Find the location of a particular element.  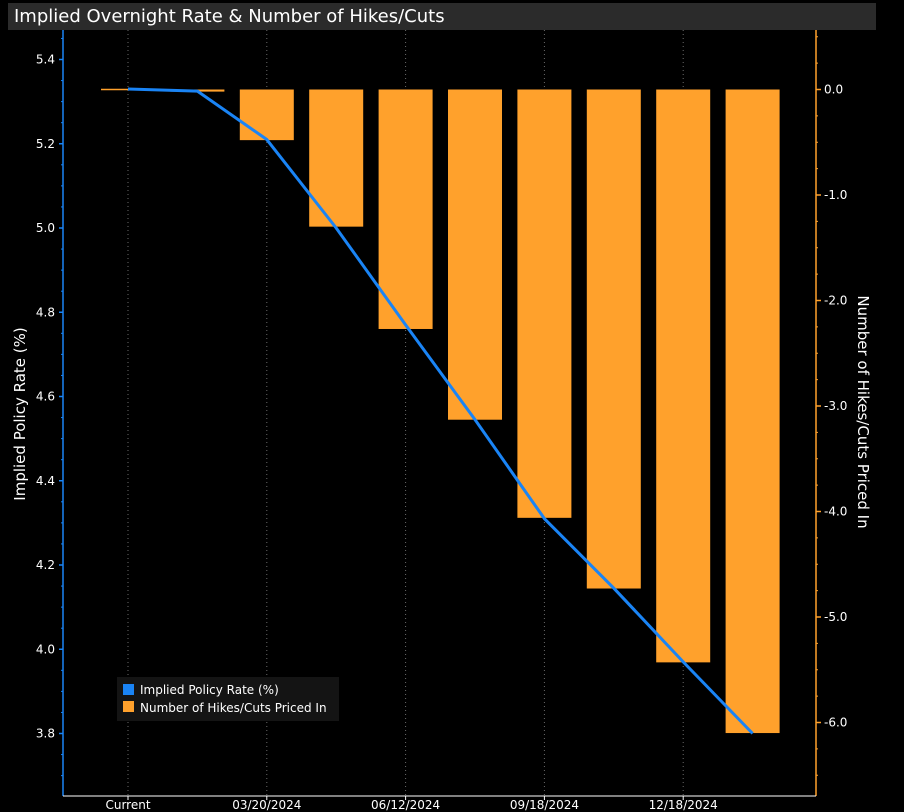

right-tick-label-5: -5.0 is located at coordinates (835, 617).